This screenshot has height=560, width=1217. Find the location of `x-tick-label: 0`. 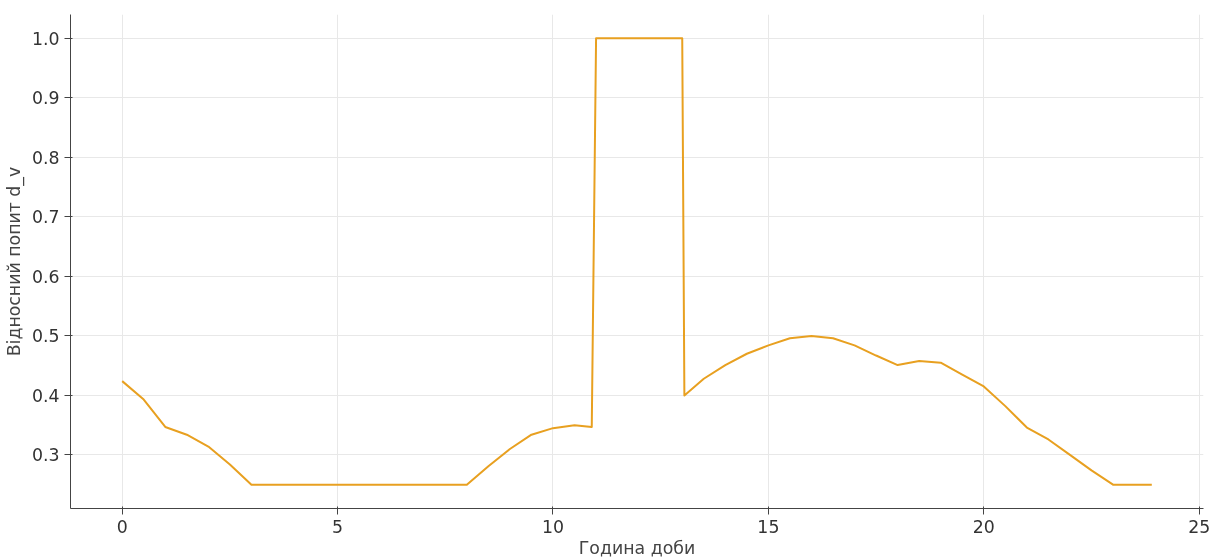

x-tick-label: 0 is located at coordinates (122, 526).